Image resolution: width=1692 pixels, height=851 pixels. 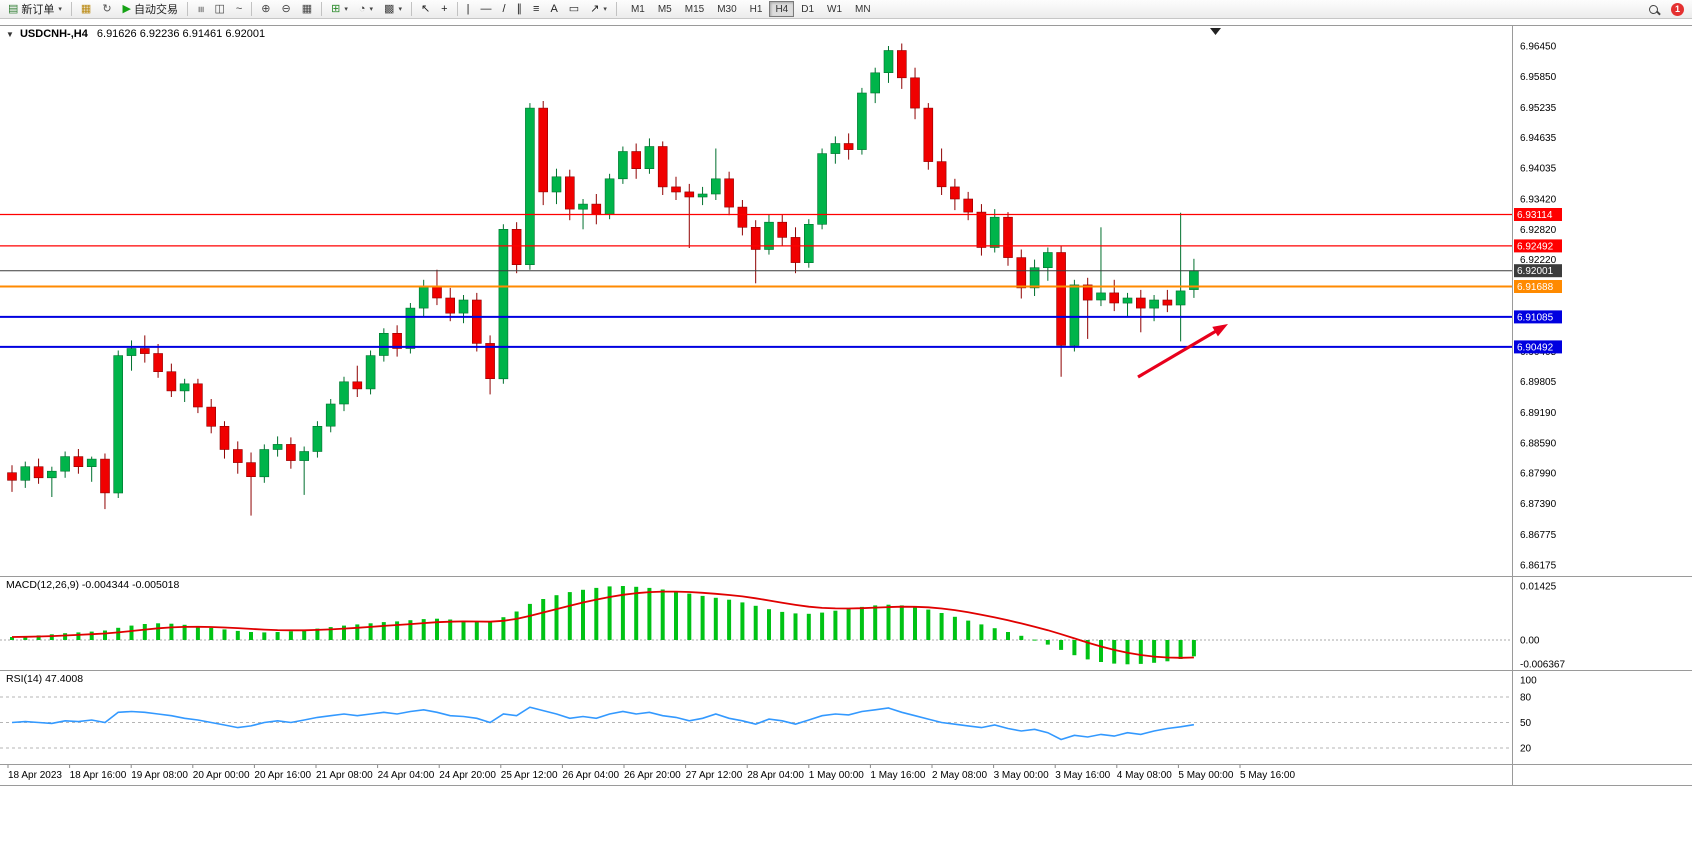 What do you see at coordinates (726, 9) in the screenshot?
I see `timeframe-m30-button: M30` at bounding box center [726, 9].